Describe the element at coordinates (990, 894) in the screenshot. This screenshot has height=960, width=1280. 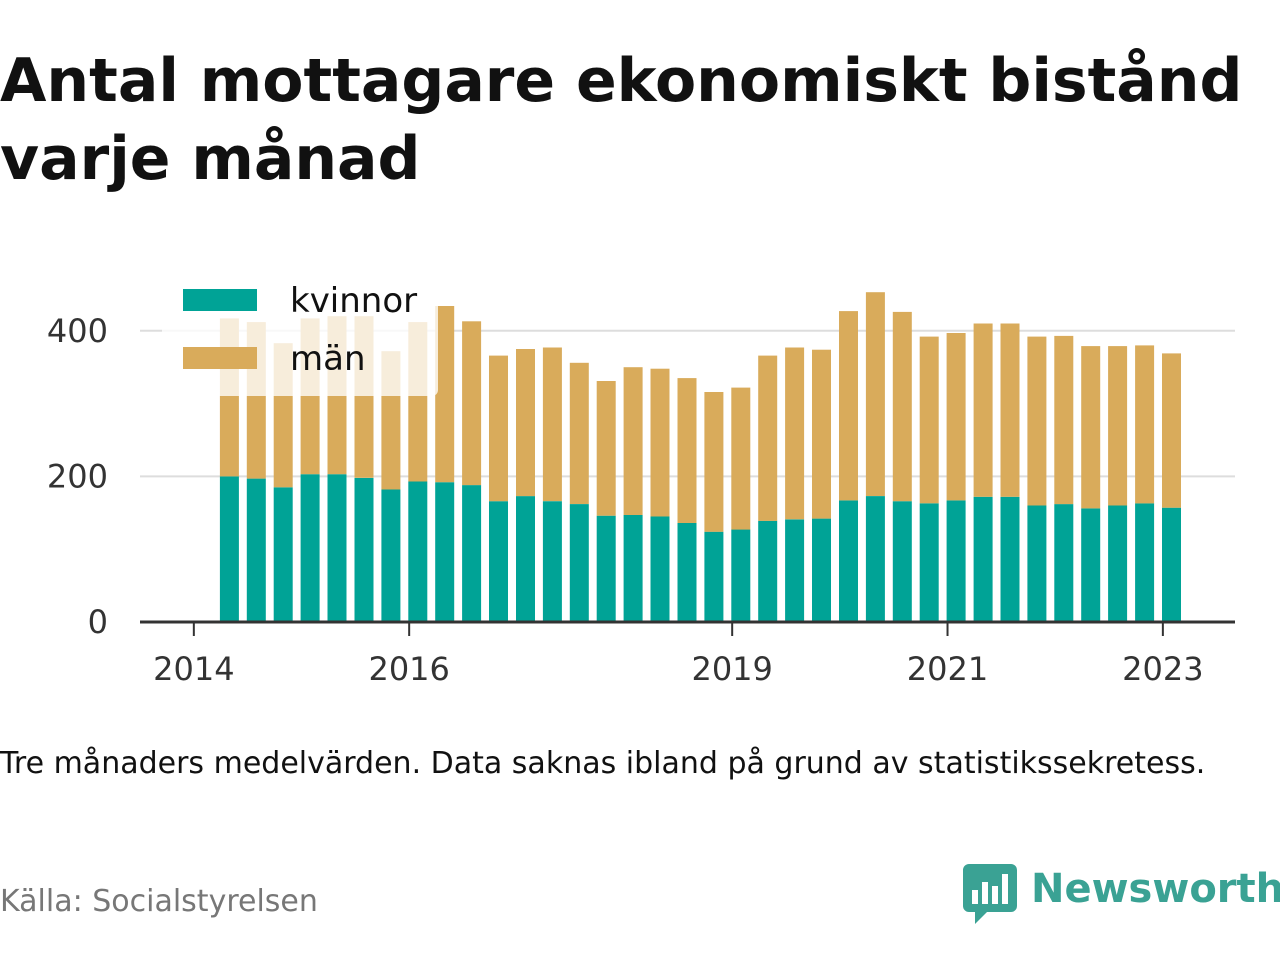
I see `newsworthy-logo-icon` at that location.